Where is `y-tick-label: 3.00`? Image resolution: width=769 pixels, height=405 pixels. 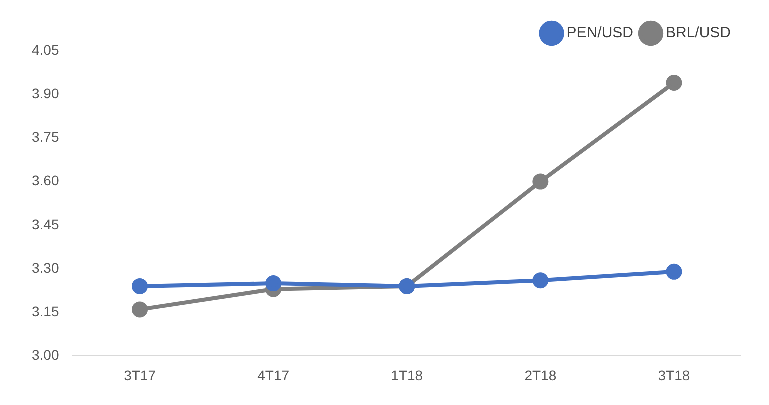
y-tick-label: 3.00 is located at coordinates (46, 355).